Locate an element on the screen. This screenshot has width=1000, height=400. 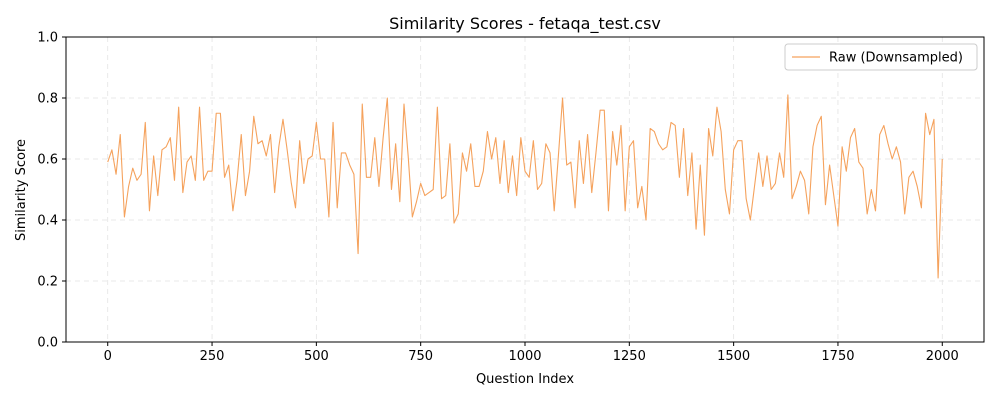
y-axis-ticks: 0.0 0.2 0.4 0.6 0.8 1.0 is located at coordinates (51, 191).